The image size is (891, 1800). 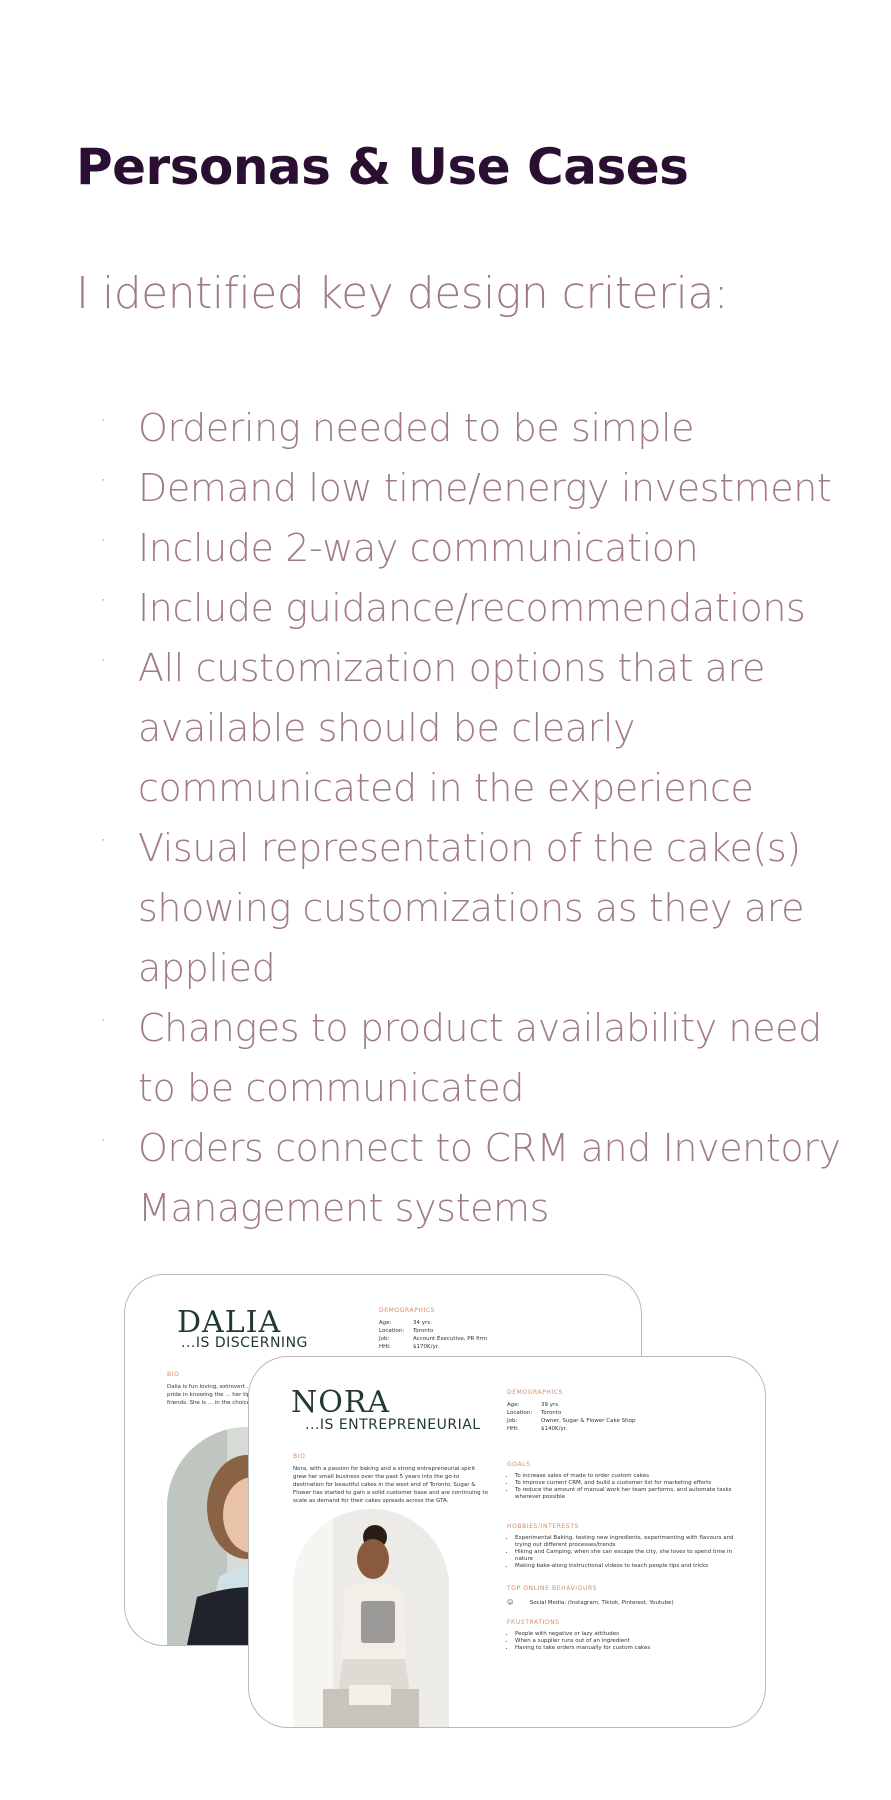 I want to click on intro-text: I identified key design criteria:, so click(x=402, y=293).